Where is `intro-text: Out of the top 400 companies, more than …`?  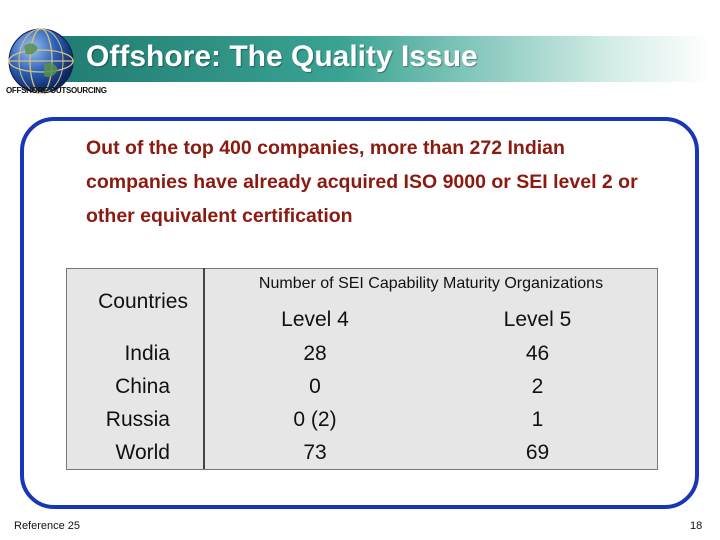
intro-text: Out of the top 400 companies, more than … is located at coordinates (362, 182).